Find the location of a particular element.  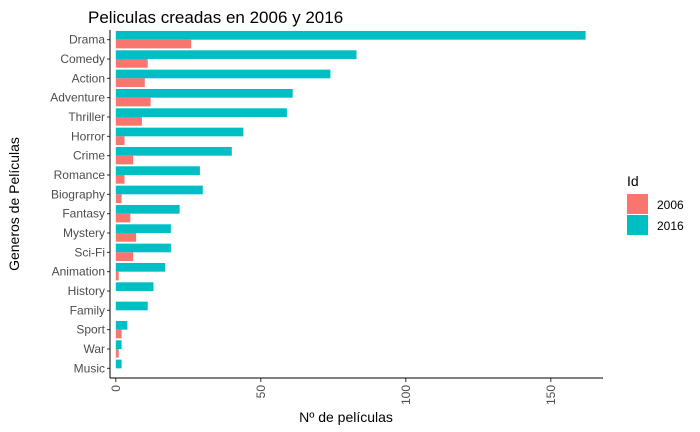

x-tick-label: 150 is located at coordinates (551, 395).